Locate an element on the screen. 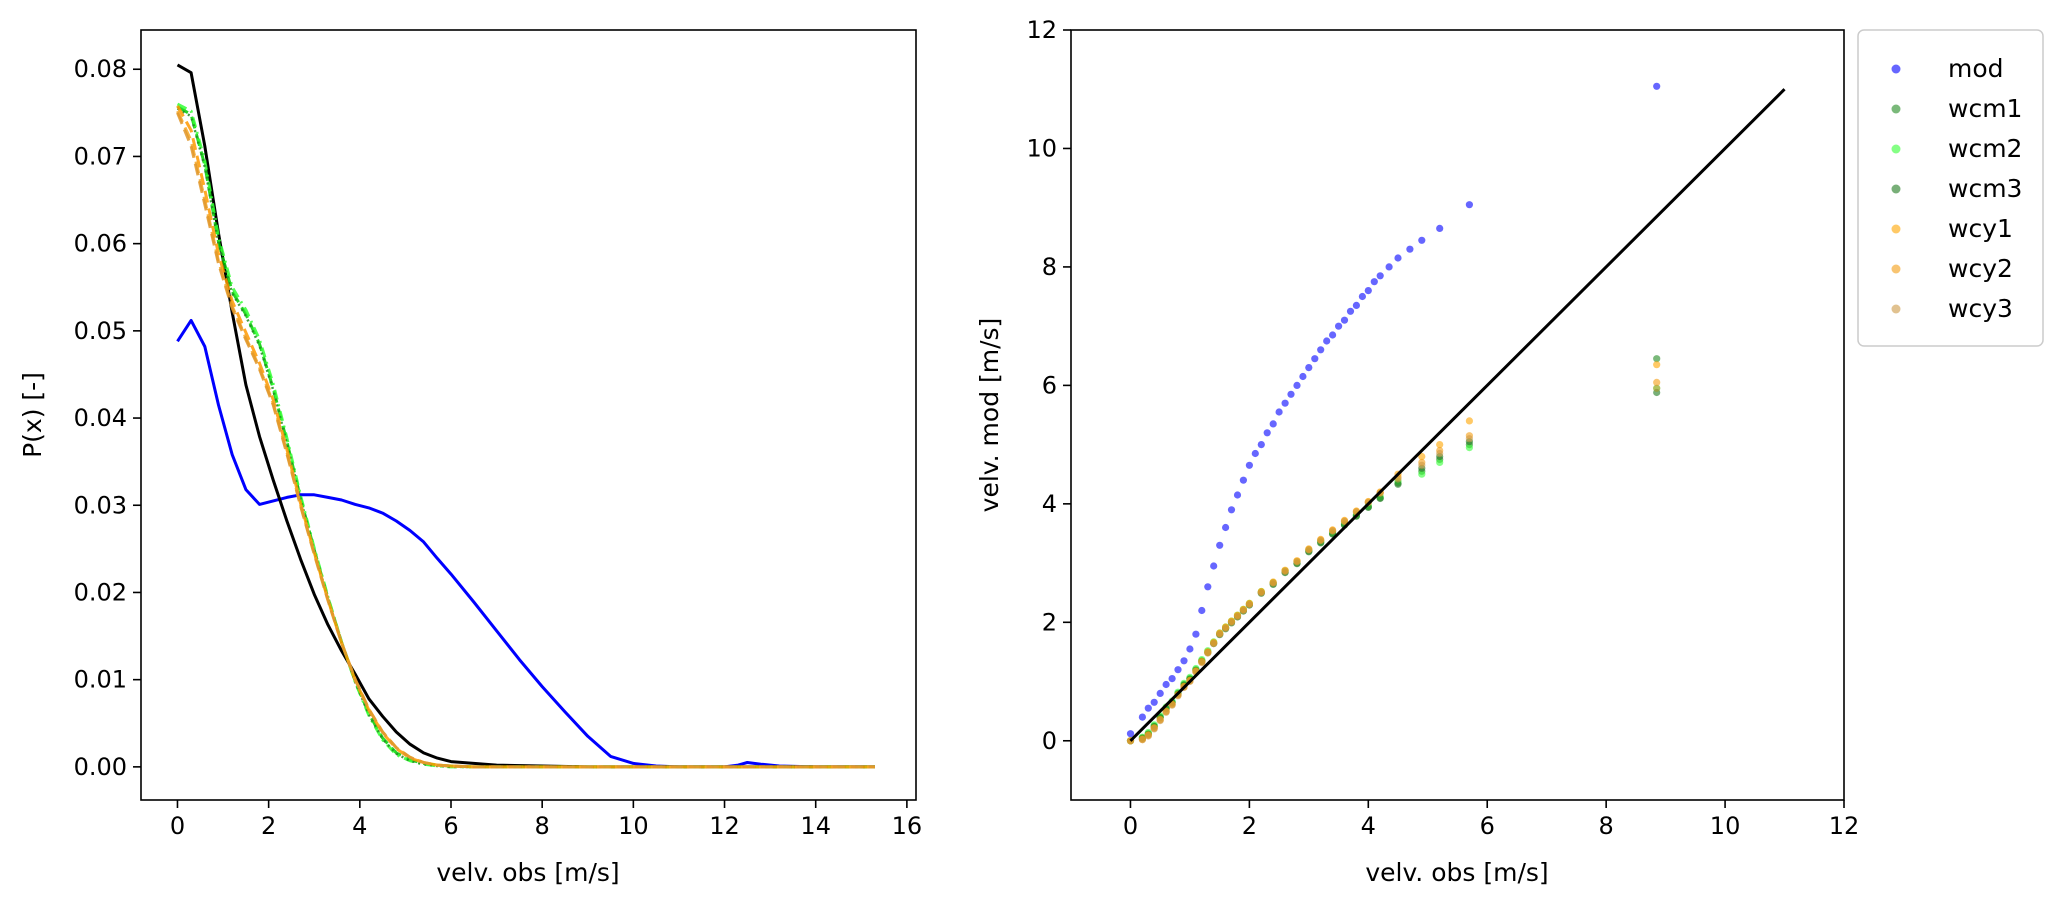 This screenshot has height=907, width=2060. legend-label-wcm1: wcm1 is located at coordinates (1985, 108).